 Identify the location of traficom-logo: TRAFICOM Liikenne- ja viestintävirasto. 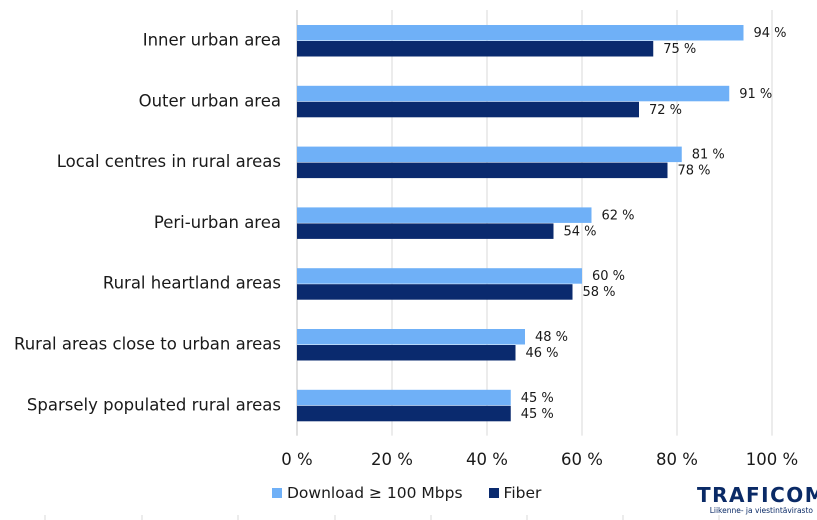
(757, 499).